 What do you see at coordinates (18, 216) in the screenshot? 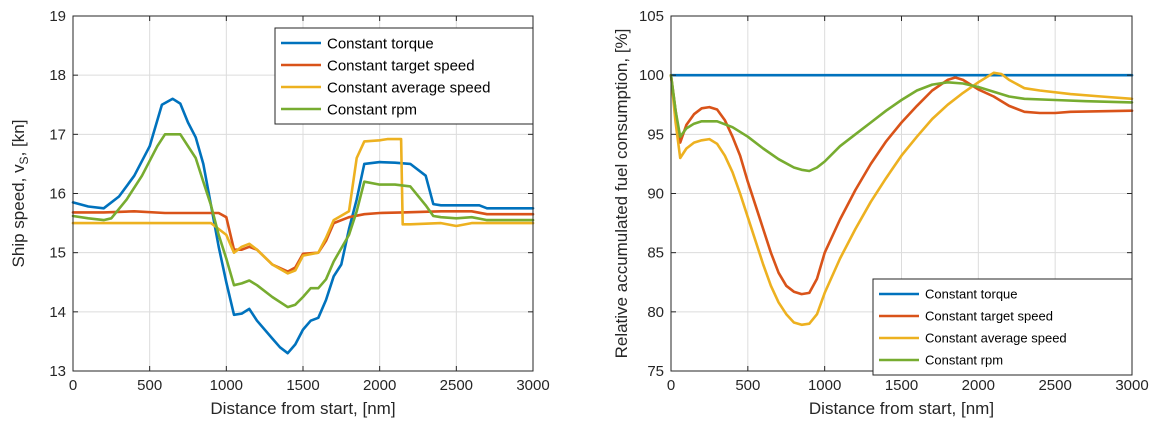
I see `y-axis-label-main: Ship speed, v` at bounding box center [18, 216].